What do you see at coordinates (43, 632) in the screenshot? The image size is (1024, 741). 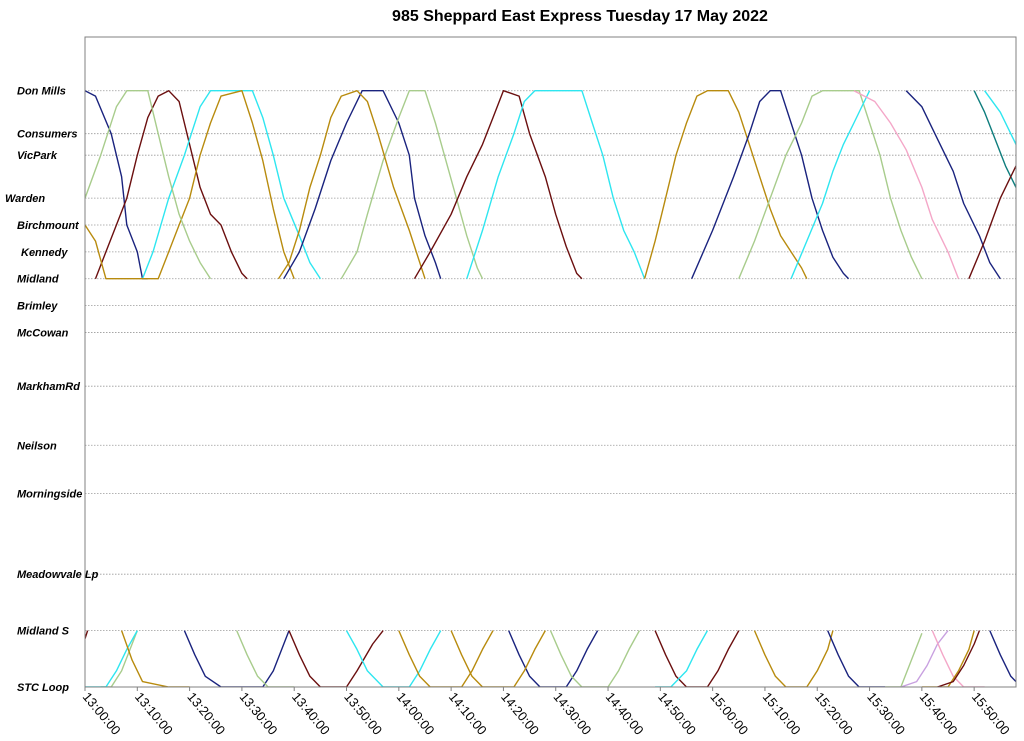 I see `stop-label: Midland S` at bounding box center [43, 632].